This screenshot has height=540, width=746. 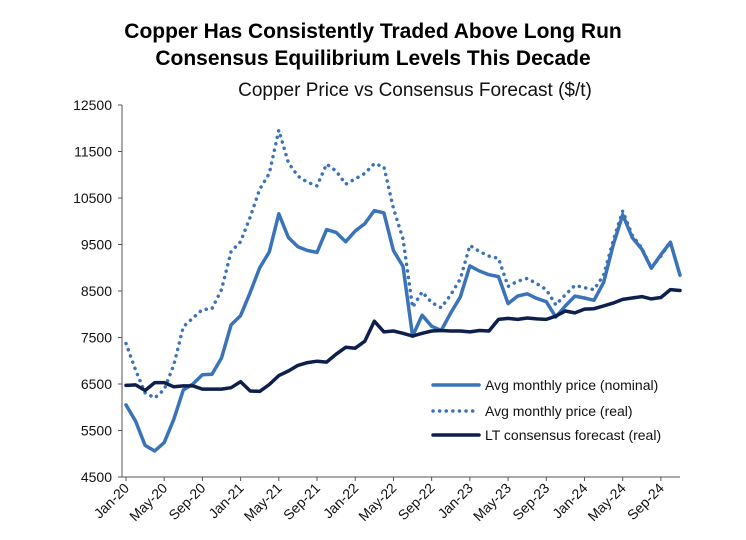 I want to click on y-tick-label: 9500, so click(x=96, y=245).